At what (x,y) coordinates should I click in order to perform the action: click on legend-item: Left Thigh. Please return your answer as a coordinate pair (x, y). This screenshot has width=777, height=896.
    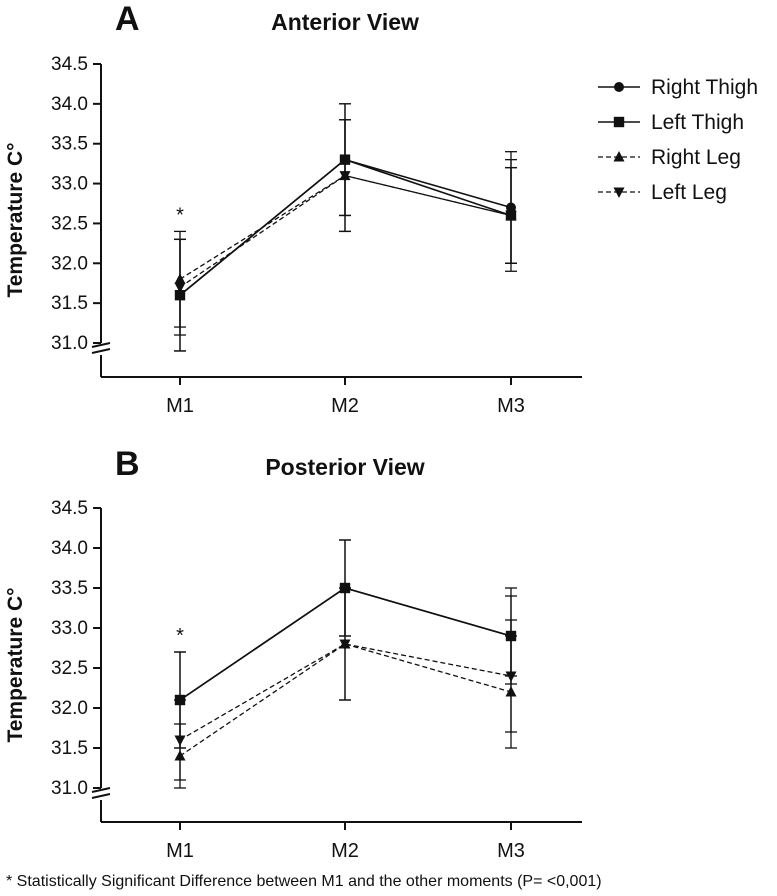
    Looking at the image, I should click on (671, 122).